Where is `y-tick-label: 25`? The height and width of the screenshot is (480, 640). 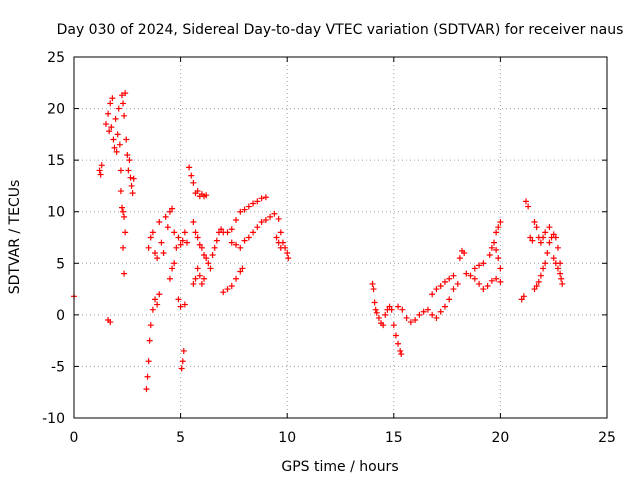
y-tick-label: 25 is located at coordinates (56, 58).